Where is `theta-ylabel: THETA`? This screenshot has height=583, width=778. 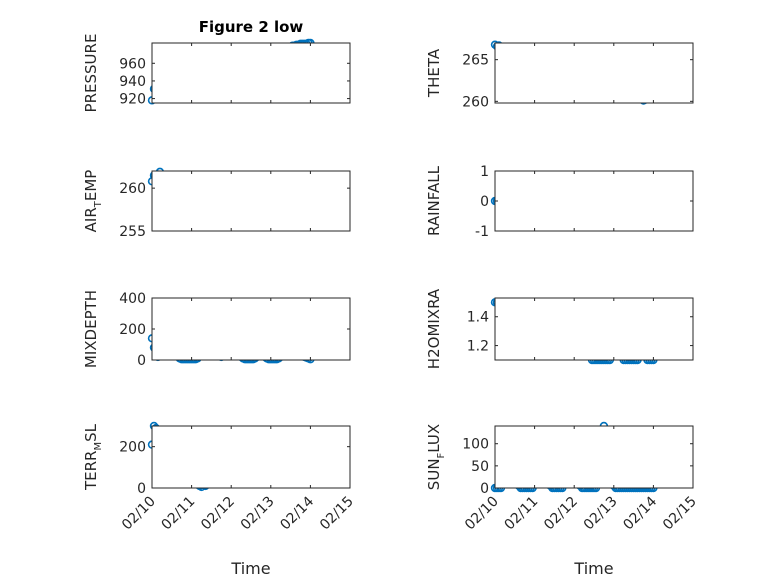 theta-ylabel: THETA is located at coordinates (434, 73).